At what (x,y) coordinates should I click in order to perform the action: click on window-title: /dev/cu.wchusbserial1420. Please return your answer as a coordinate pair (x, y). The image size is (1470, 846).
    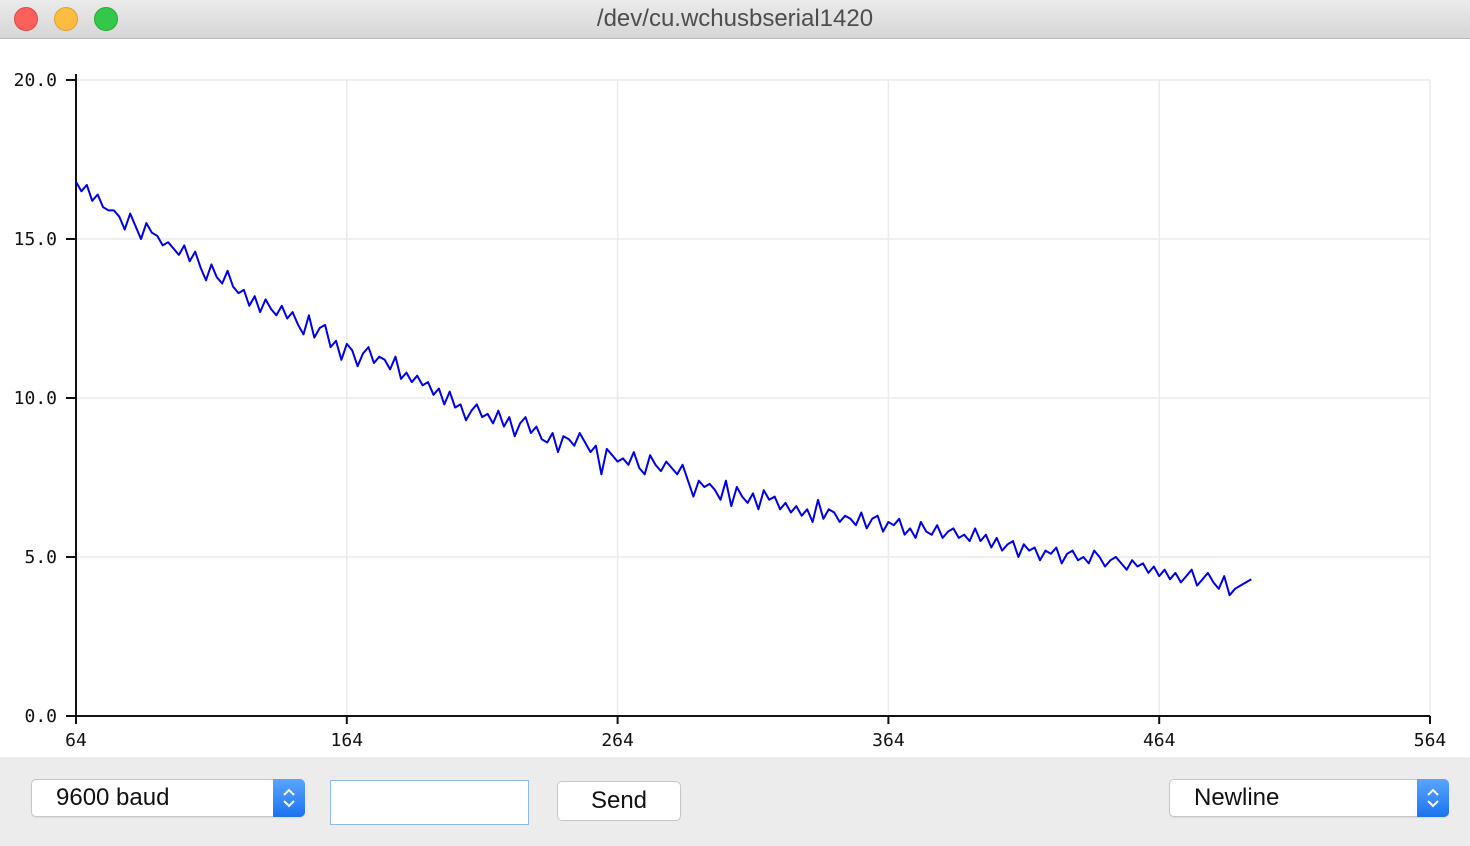
    Looking at the image, I should click on (735, 18).